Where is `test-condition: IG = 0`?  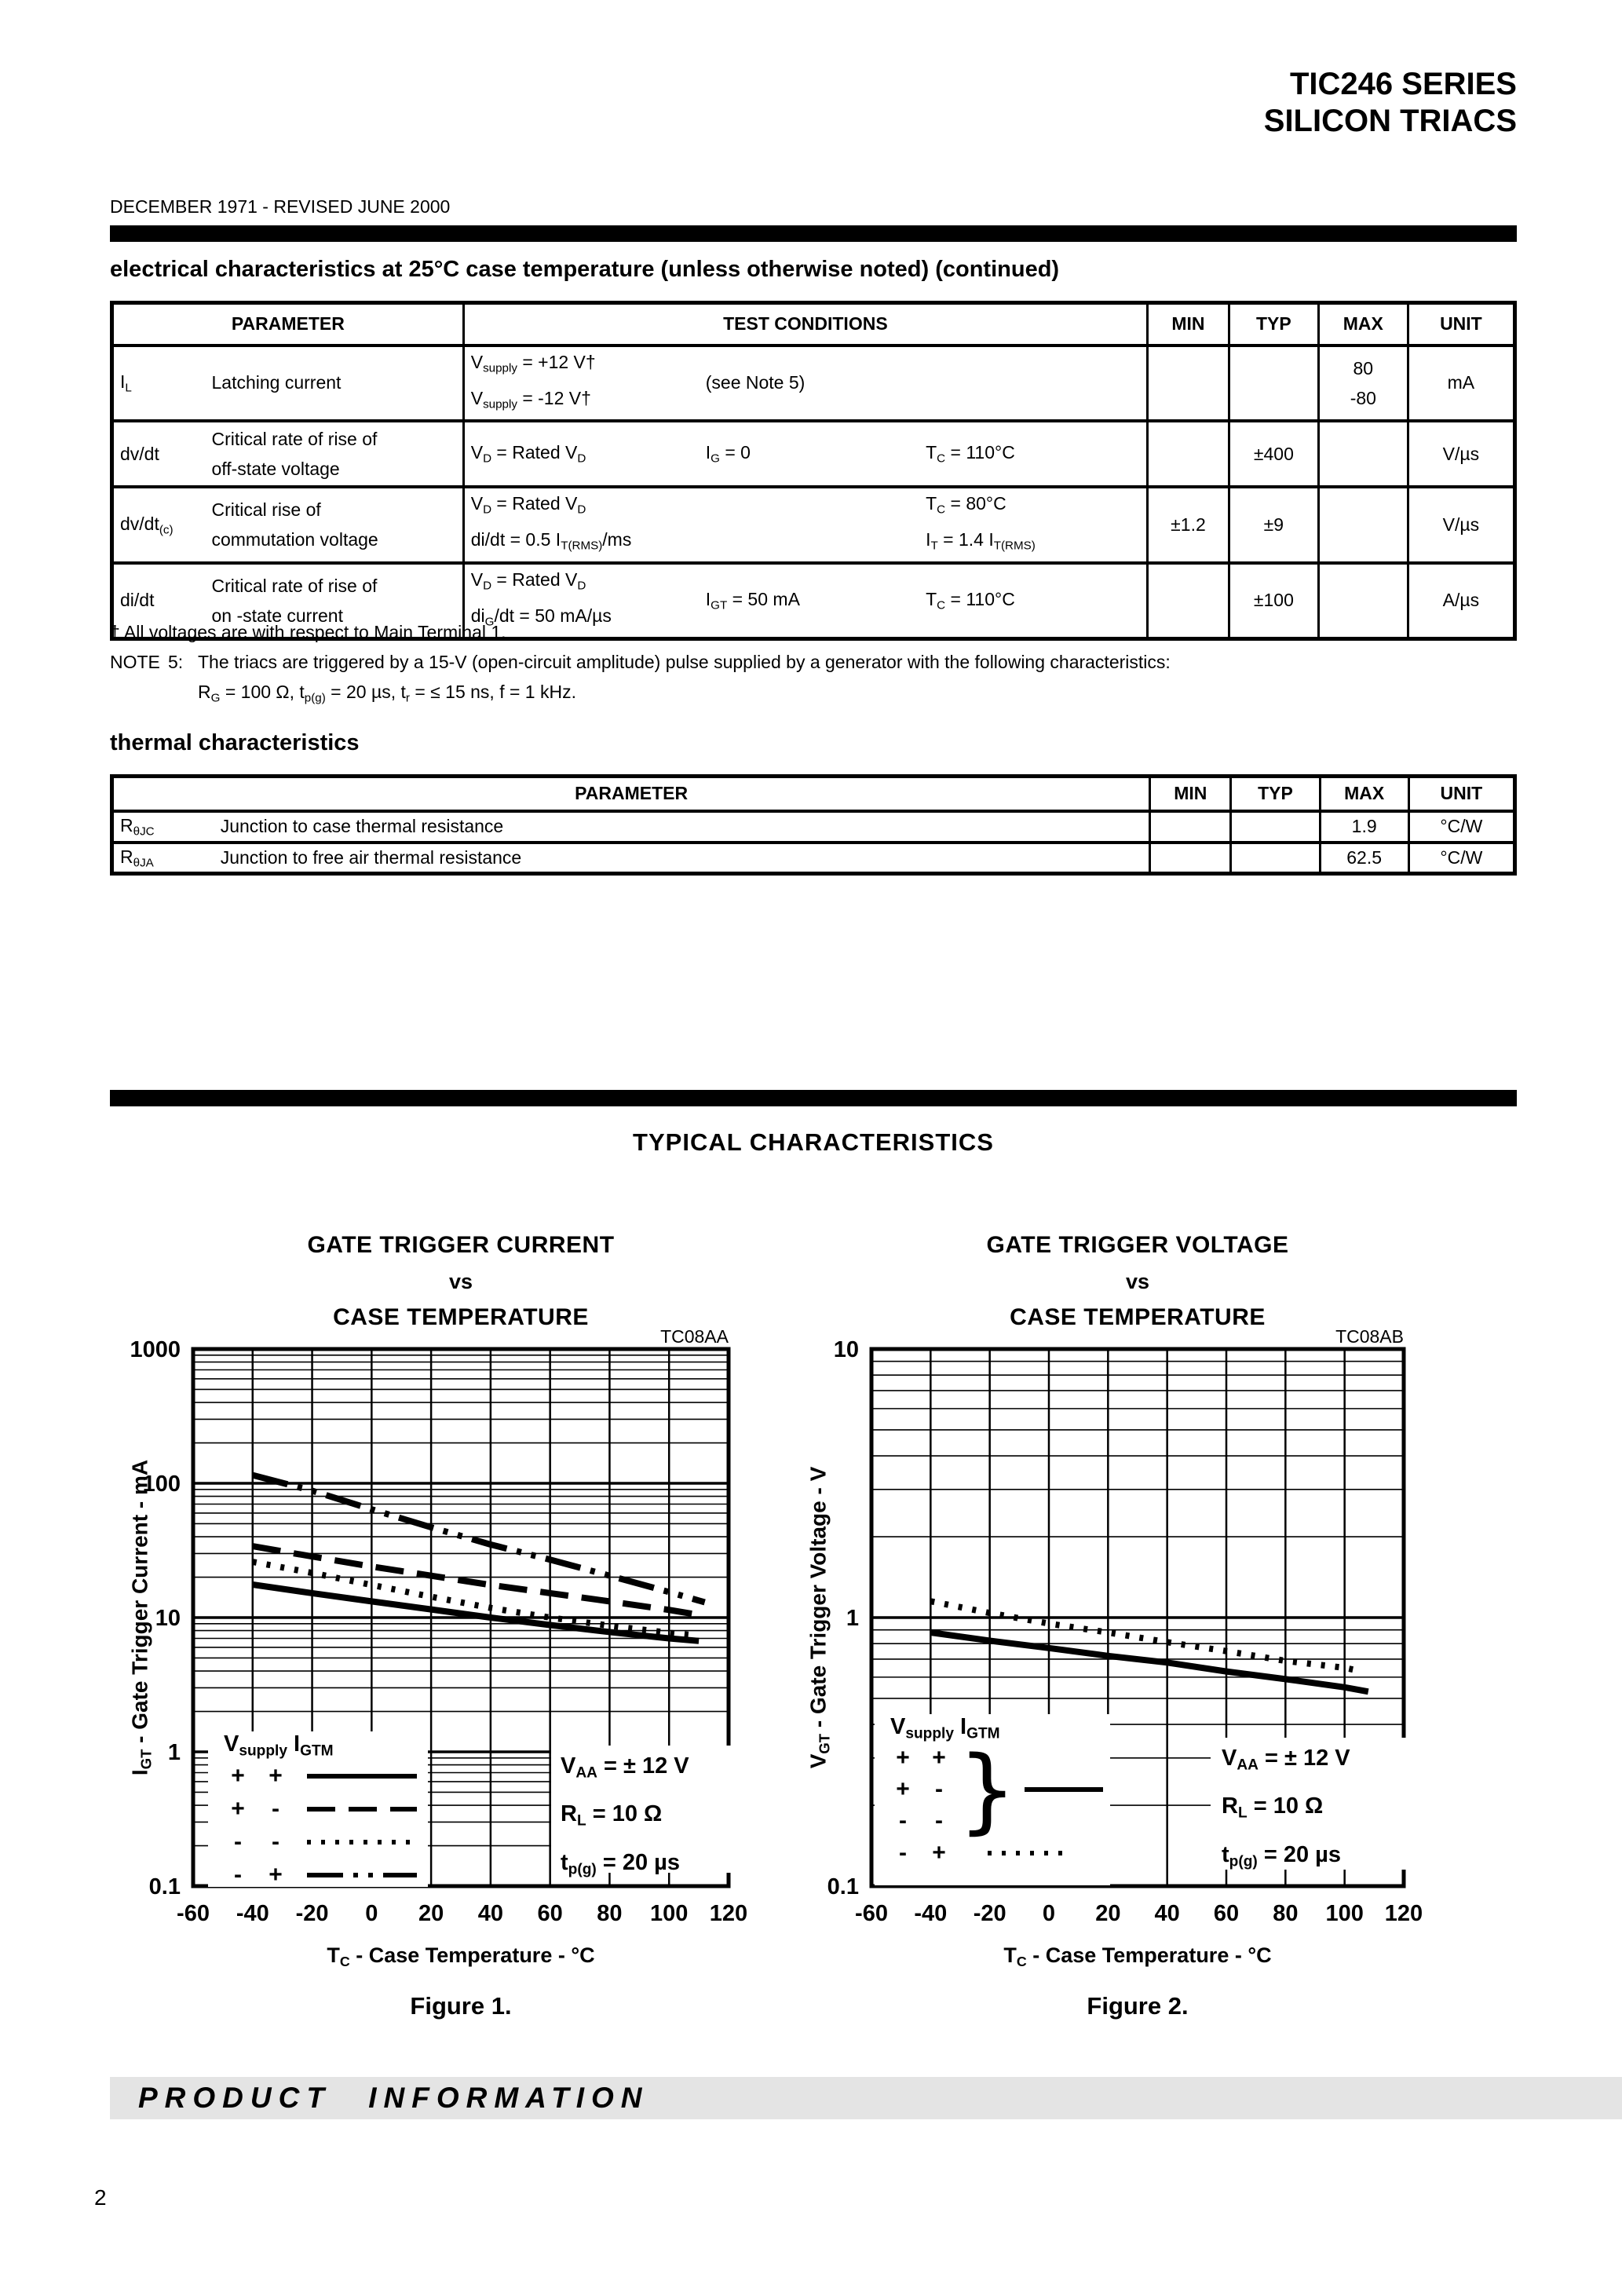
test-condition: IG = 0 is located at coordinates (809, 453).